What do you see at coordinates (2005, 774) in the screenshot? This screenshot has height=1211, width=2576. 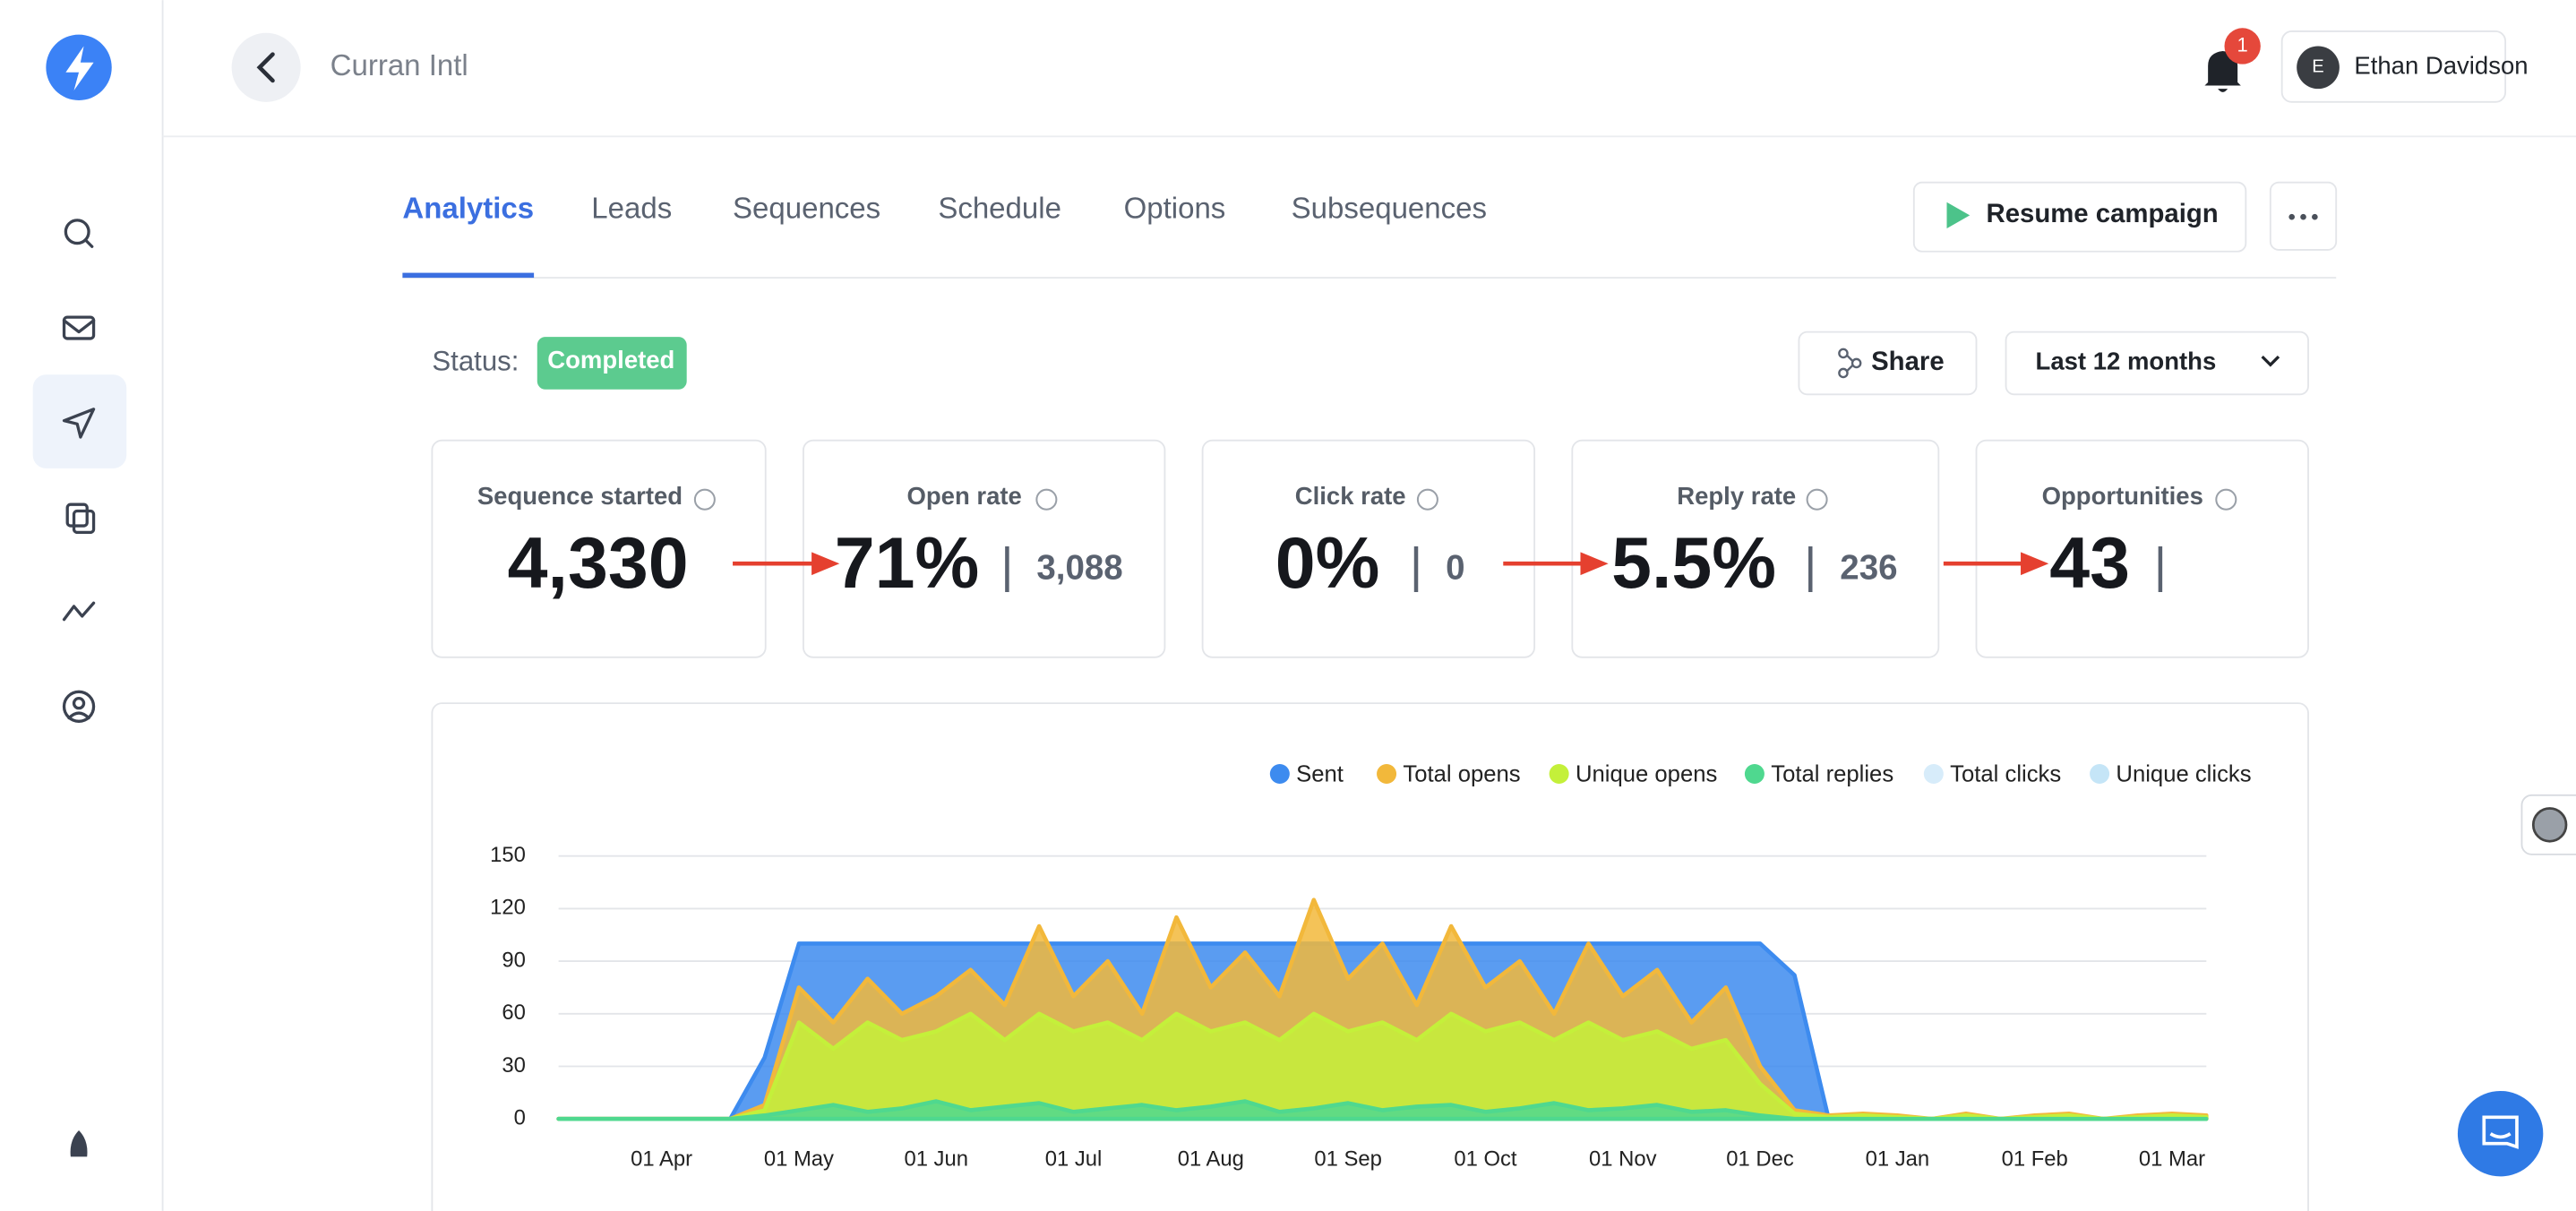 I see `legend-label: Total clicks` at bounding box center [2005, 774].